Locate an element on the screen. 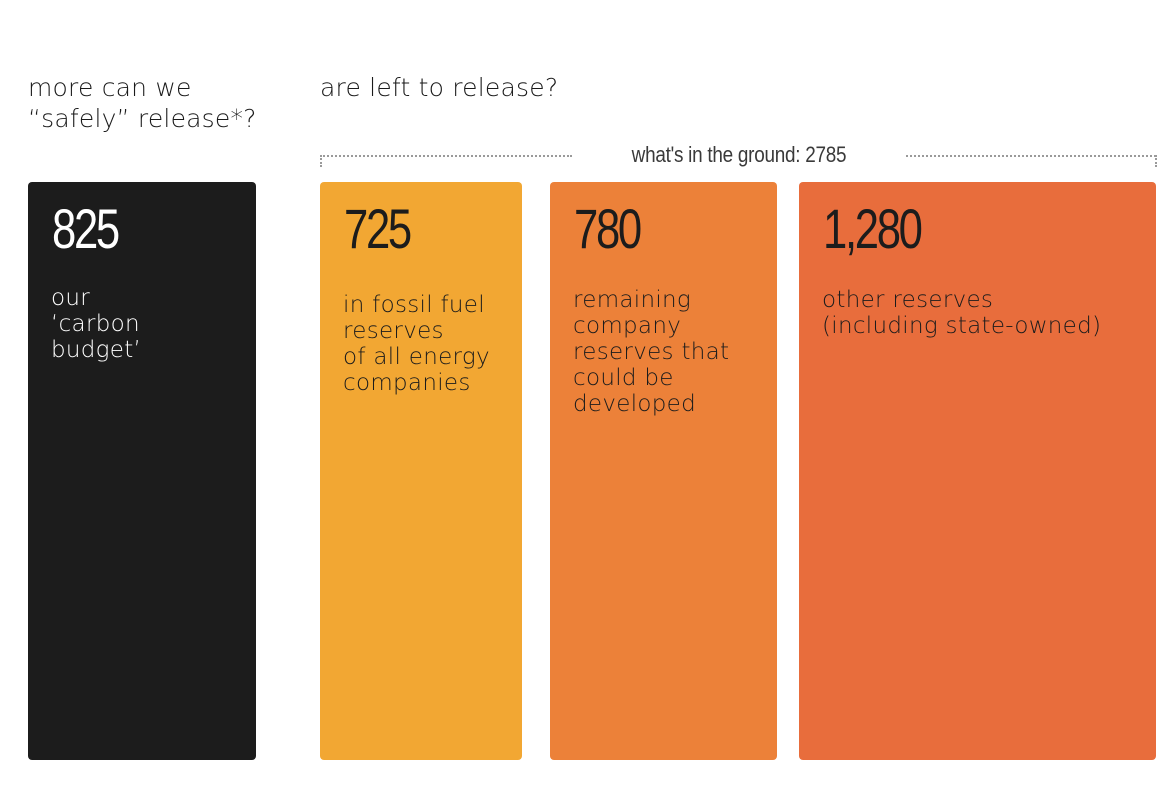 Image resolution: width=1166 pixels, height=786 pixels. other-reserves-value: 1,280 is located at coordinates (873, 228).